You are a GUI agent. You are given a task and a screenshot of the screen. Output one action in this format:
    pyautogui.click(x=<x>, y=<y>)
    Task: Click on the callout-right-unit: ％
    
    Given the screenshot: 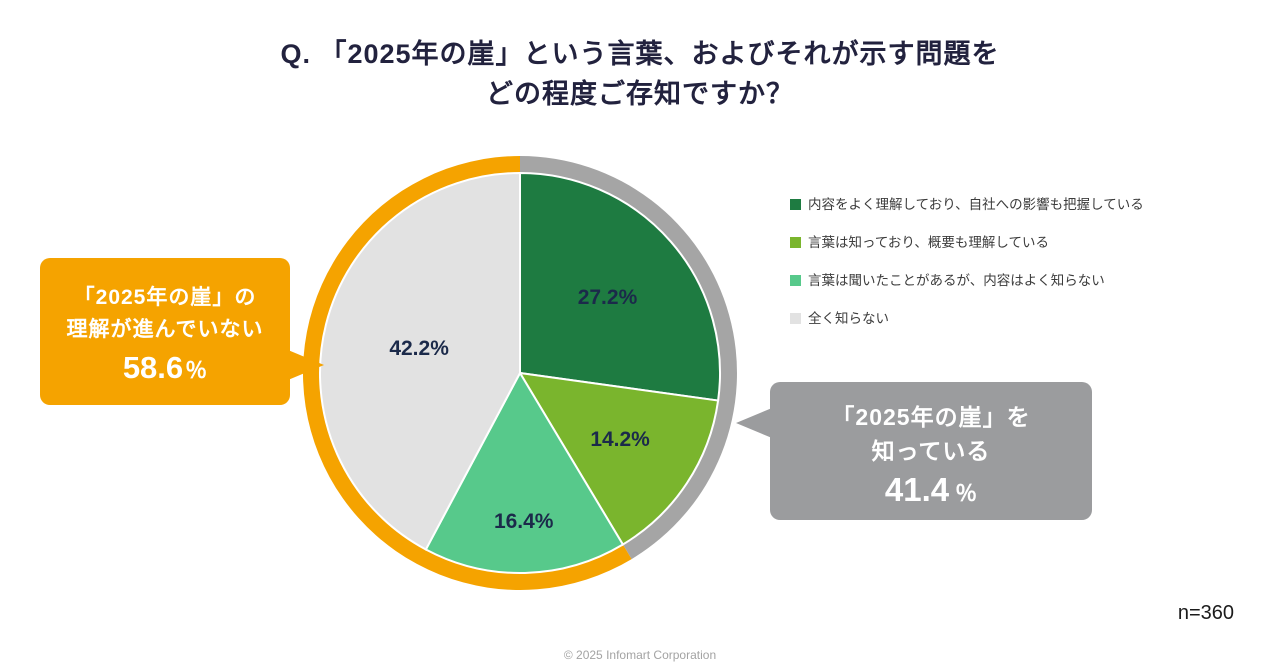 What is the action you would take?
    pyautogui.click(x=966, y=493)
    